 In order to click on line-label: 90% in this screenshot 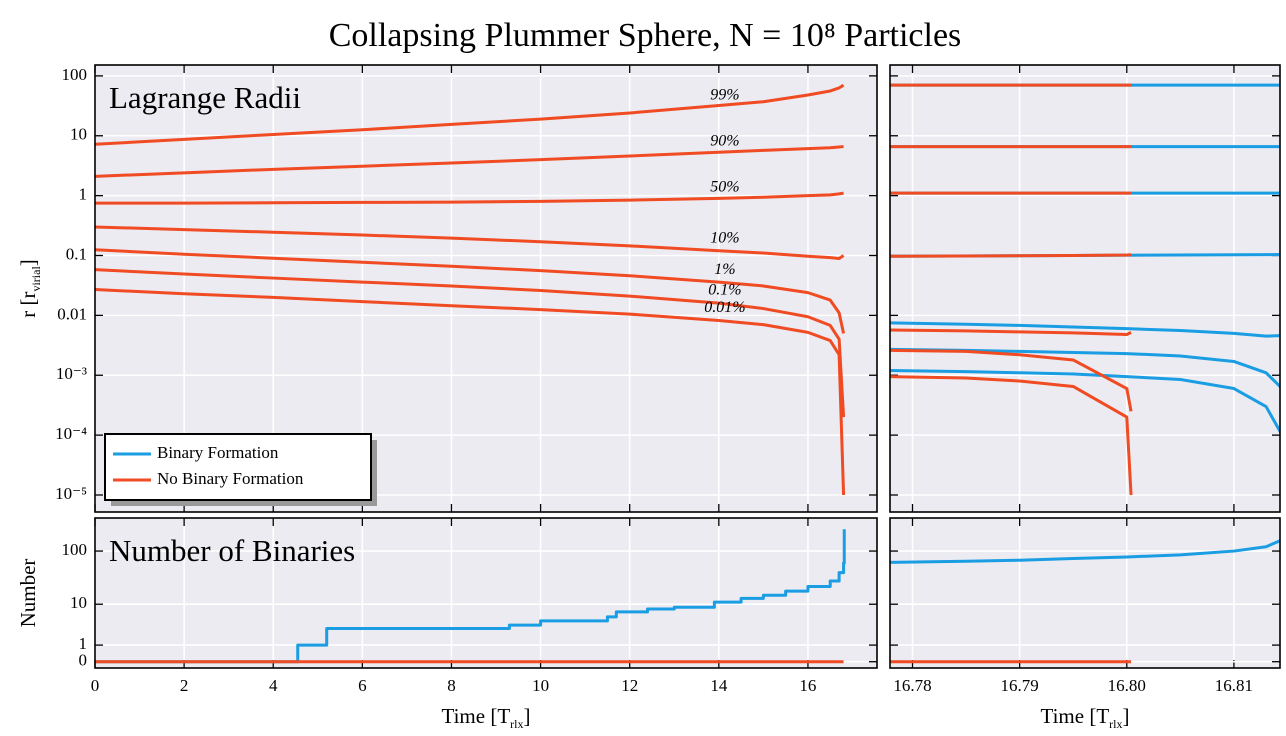, I will do `click(724, 141)`.